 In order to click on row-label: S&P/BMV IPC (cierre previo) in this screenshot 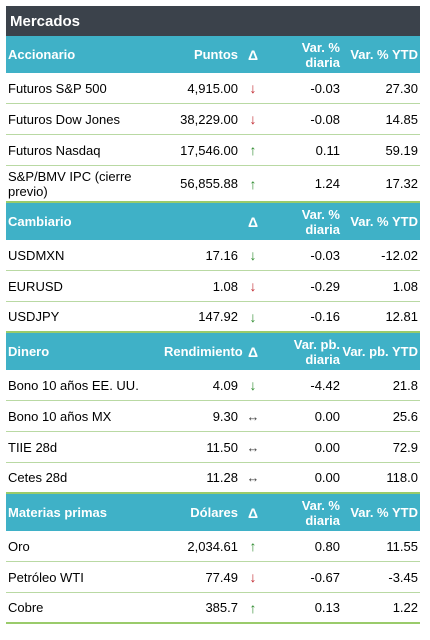, I will do `click(70, 183)`.